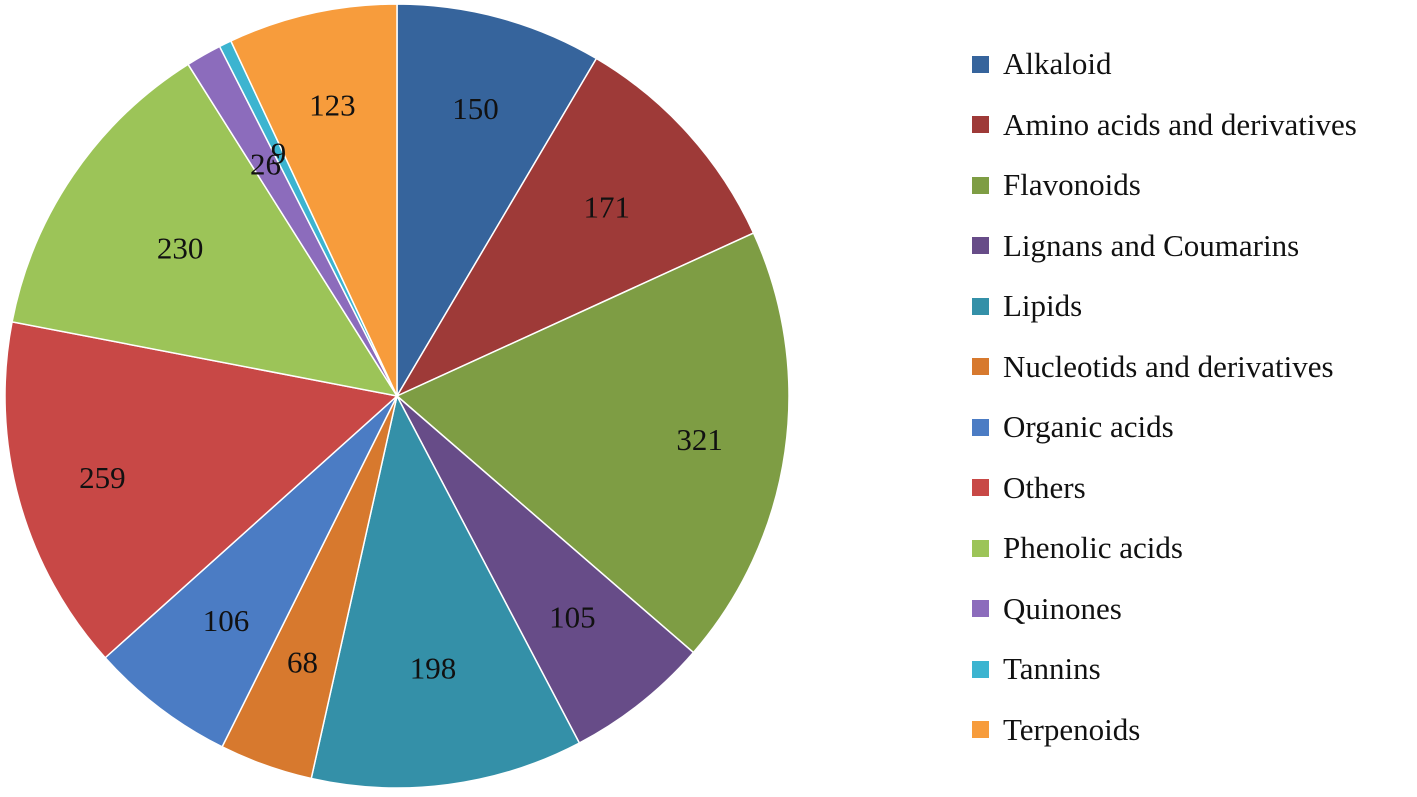 Image resolution: width=1417 pixels, height=797 pixels. I want to click on legend-item: Amino acids and derivatives, so click(1192, 125).